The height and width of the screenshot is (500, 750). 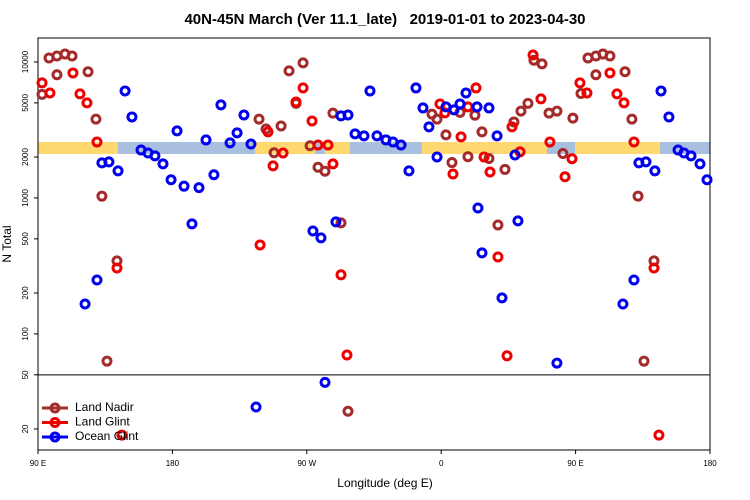 What do you see at coordinates (710, 463) in the screenshot?
I see `x-tick-label: 180` at bounding box center [710, 463].